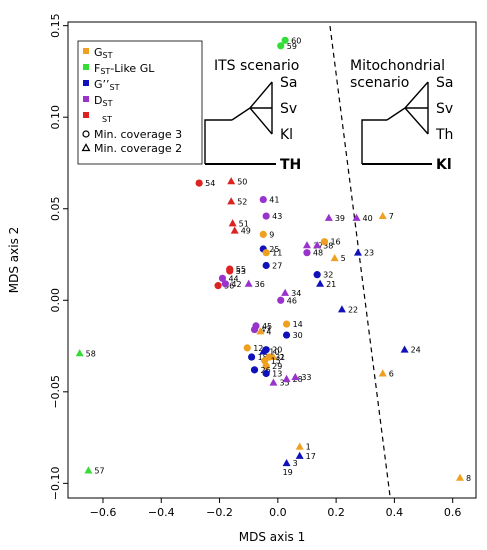  What do you see at coordinates (336, 512) in the screenshot?
I see `x-tick-label: 0.2` at bounding box center [336, 512].